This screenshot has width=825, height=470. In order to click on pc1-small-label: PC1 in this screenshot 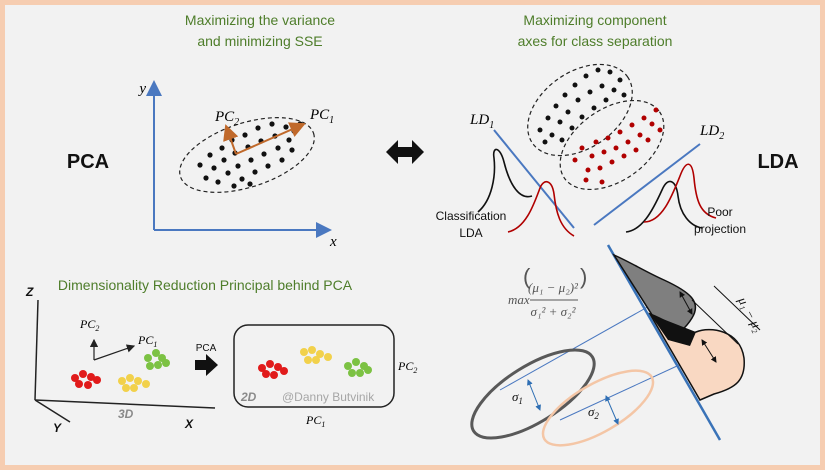, I will do `click(147, 341)`.